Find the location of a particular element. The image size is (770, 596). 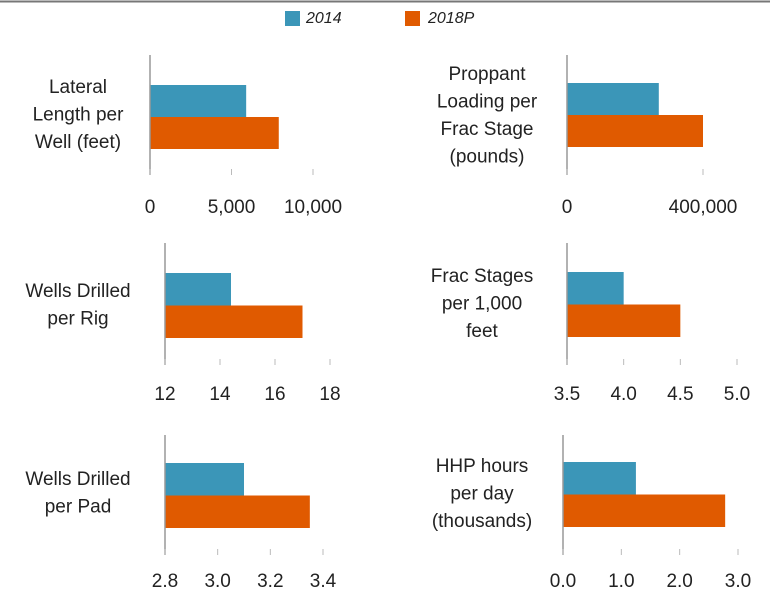

x-tick-label: 10,000 is located at coordinates (313, 207).